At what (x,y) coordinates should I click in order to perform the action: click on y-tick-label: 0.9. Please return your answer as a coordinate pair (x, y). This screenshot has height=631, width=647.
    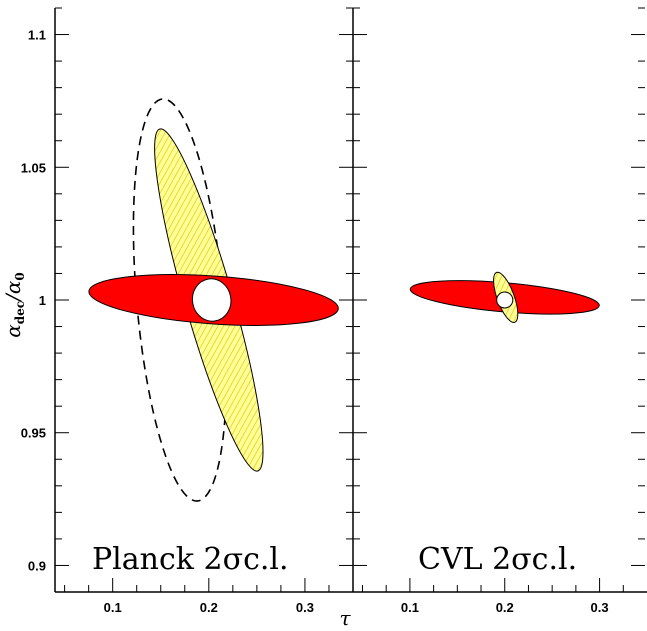
    Looking at the image, I should click on (37, 565).